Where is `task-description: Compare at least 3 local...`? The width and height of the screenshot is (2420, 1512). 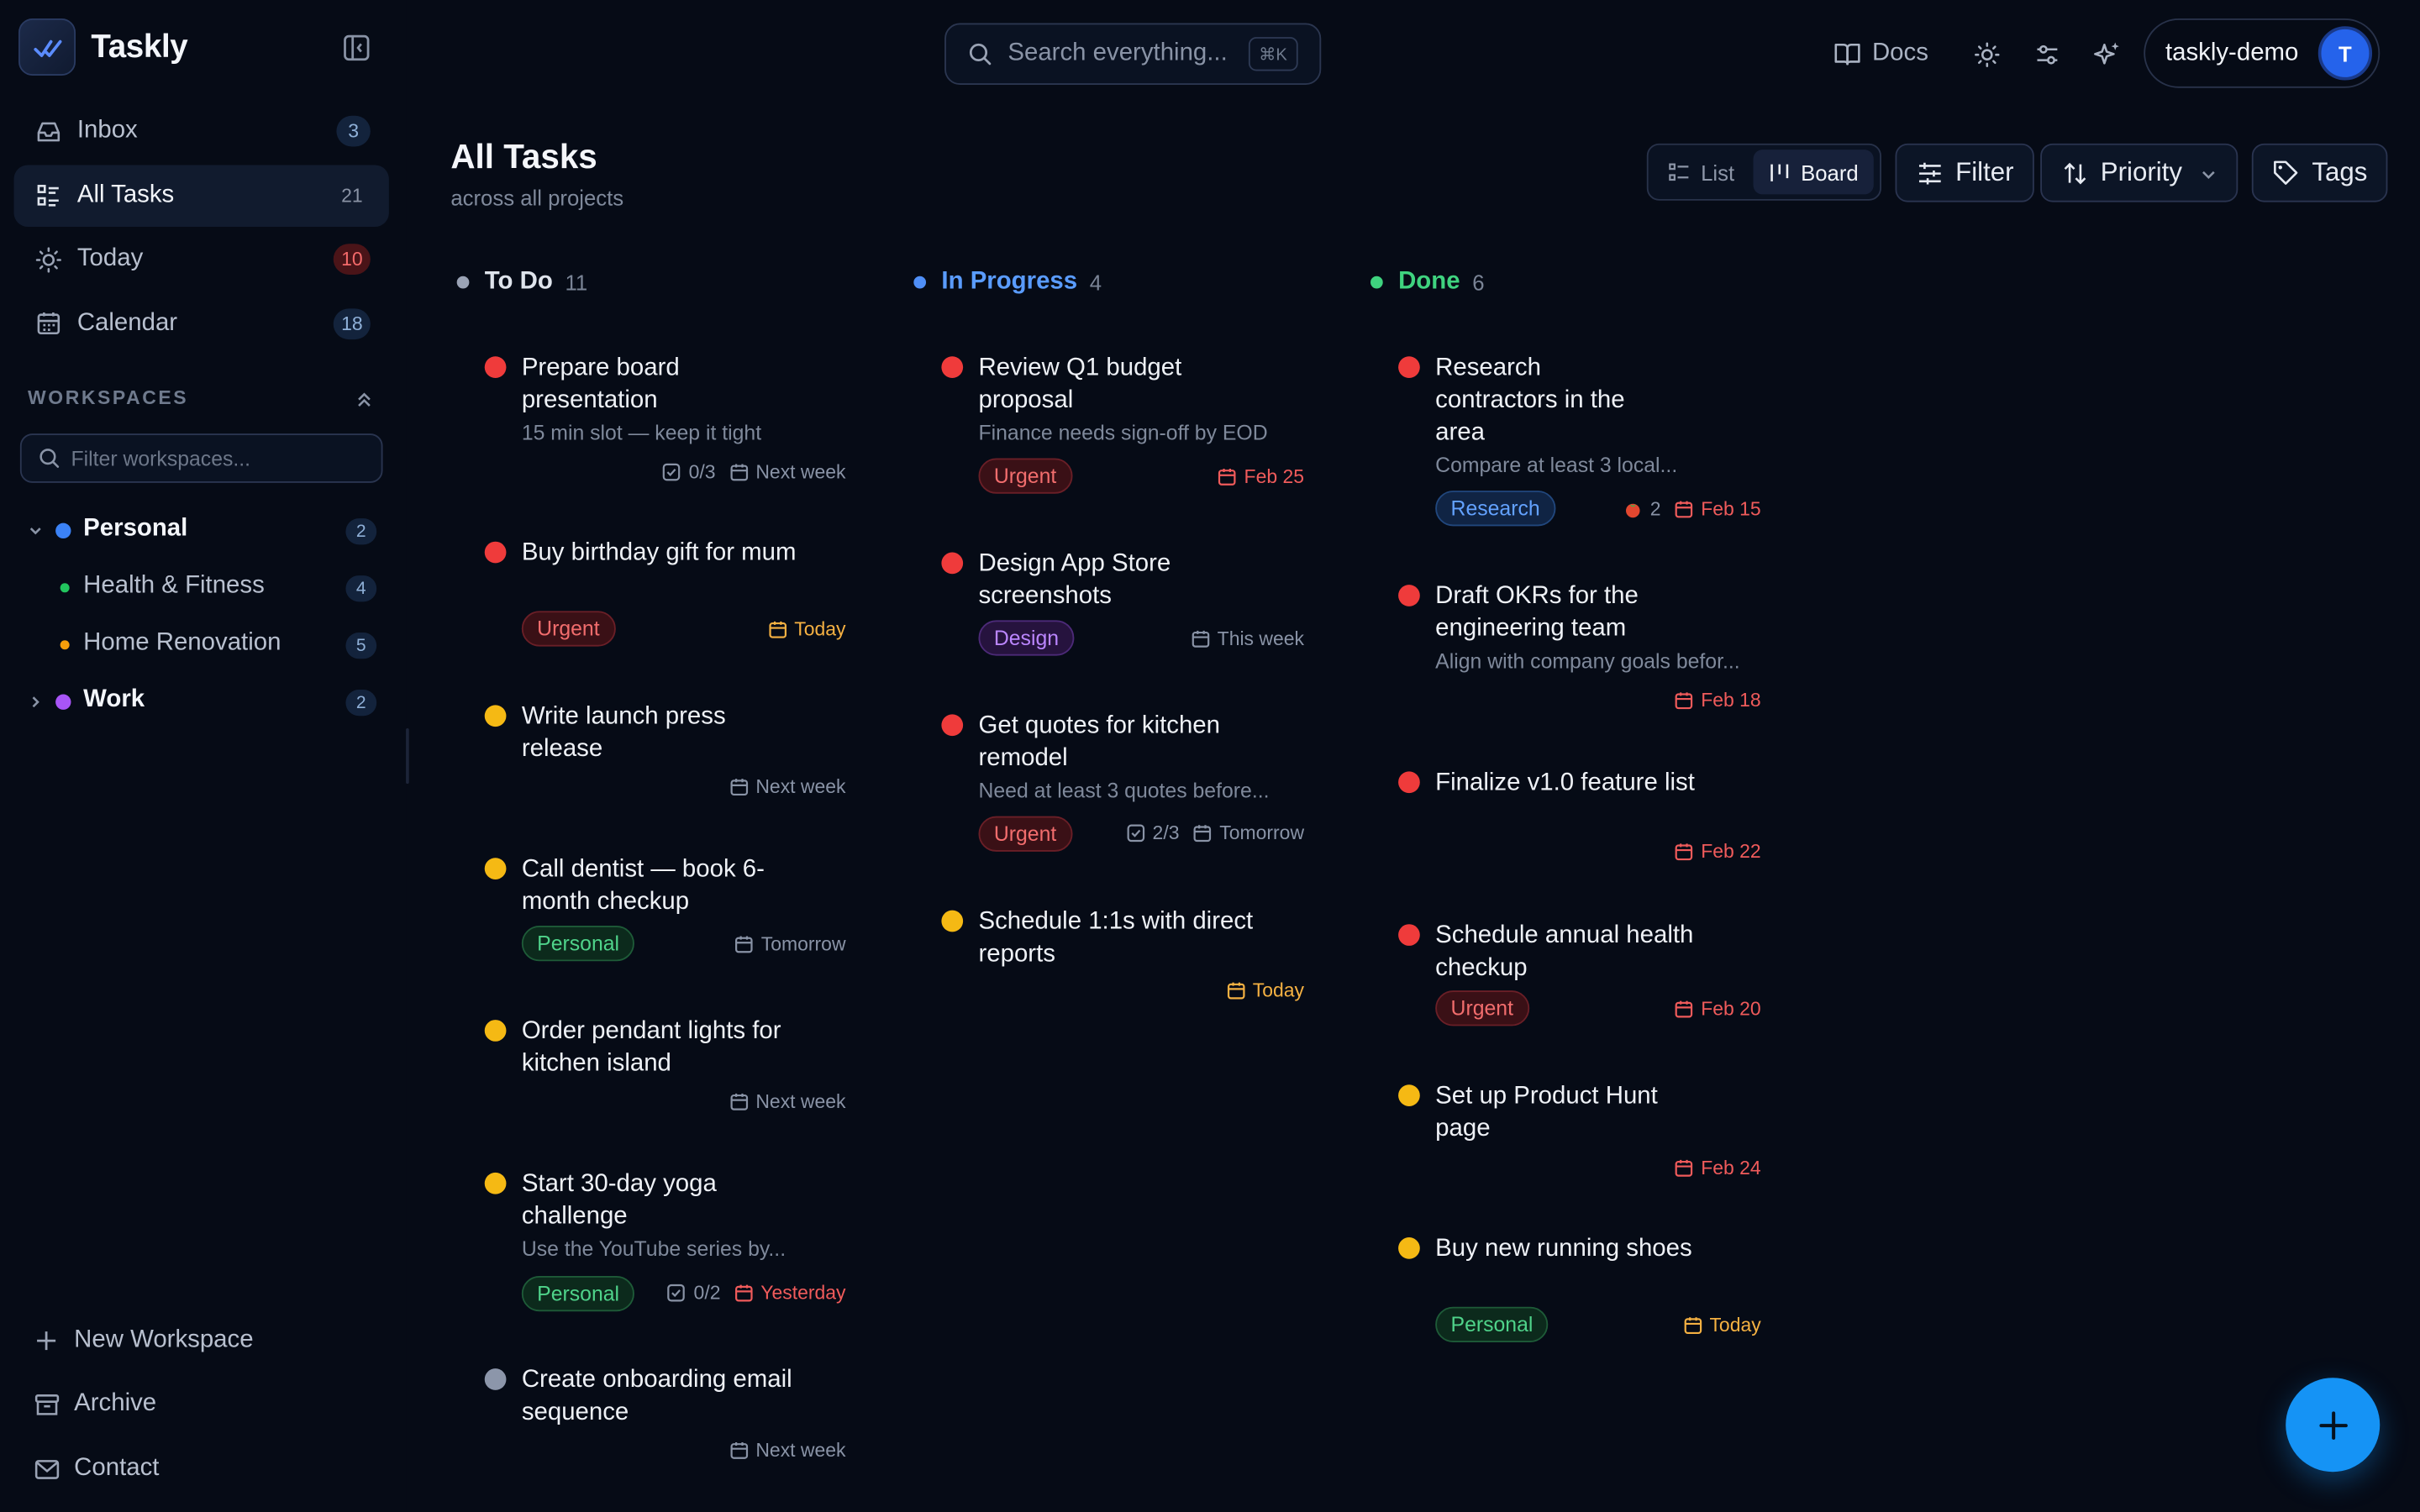 task-description: Compare at least 3 local... is located at coordinates (1557, 465).